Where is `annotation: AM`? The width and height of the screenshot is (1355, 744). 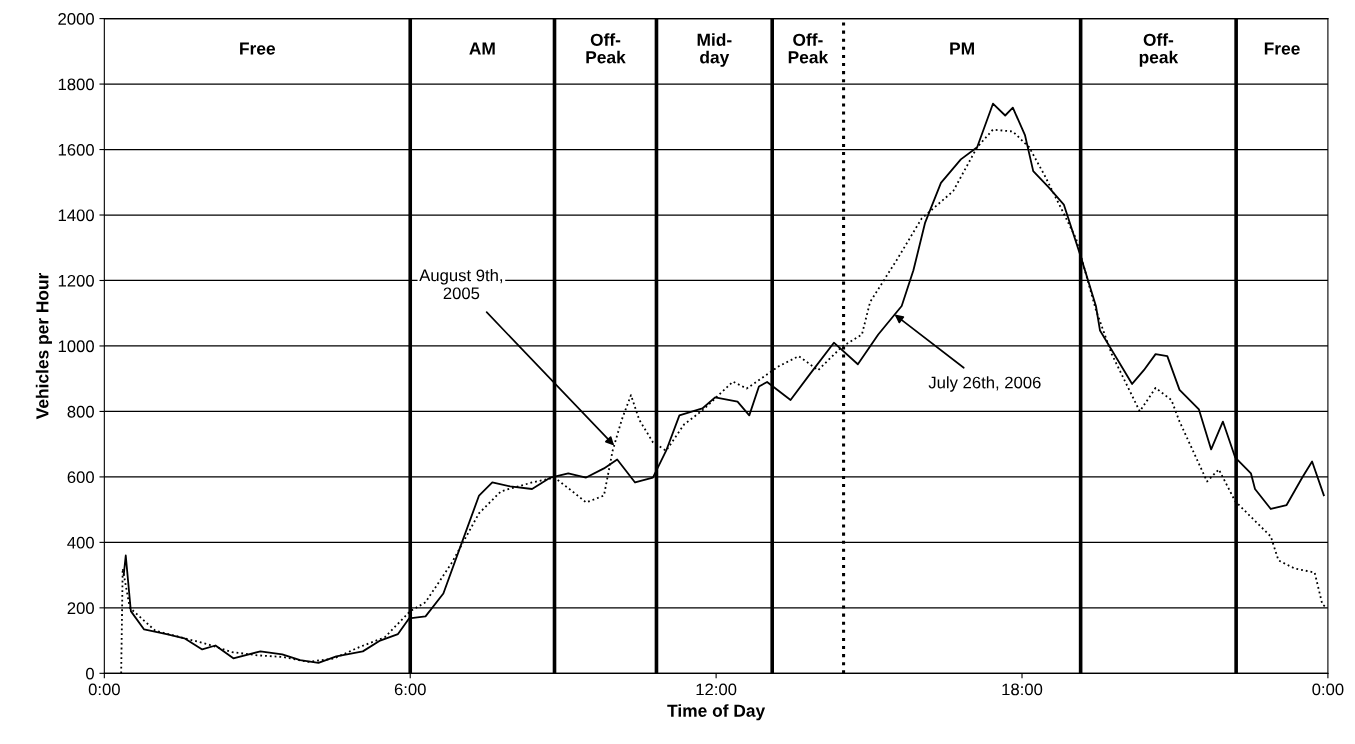 annotation: AM is located at coordinates (482, 48).